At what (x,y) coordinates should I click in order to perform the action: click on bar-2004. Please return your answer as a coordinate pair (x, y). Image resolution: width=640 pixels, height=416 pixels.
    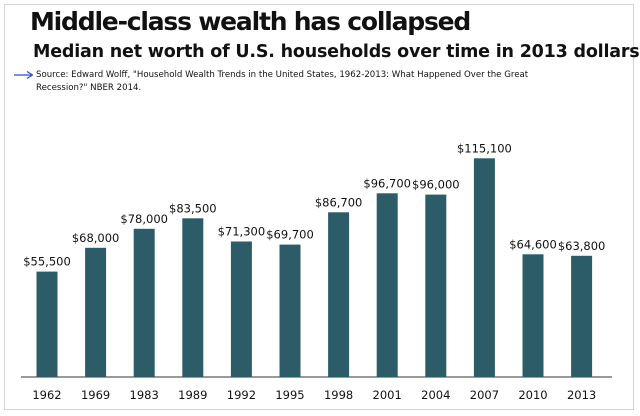
    Looking at the image, I should click on (436, 285).